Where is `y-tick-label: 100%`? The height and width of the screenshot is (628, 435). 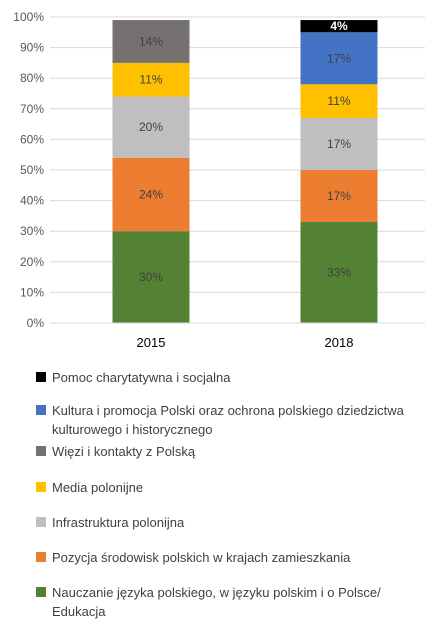
y-tick-label: 100% is located at coordinates (28, 17).